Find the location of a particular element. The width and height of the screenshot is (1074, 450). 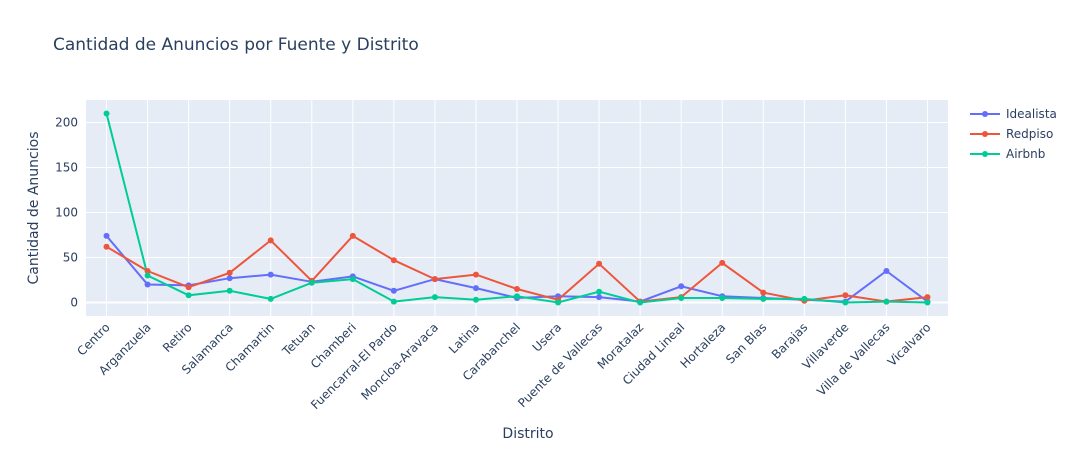

x-tick-label: Vicalvaro is located at coordinates (909, 344).